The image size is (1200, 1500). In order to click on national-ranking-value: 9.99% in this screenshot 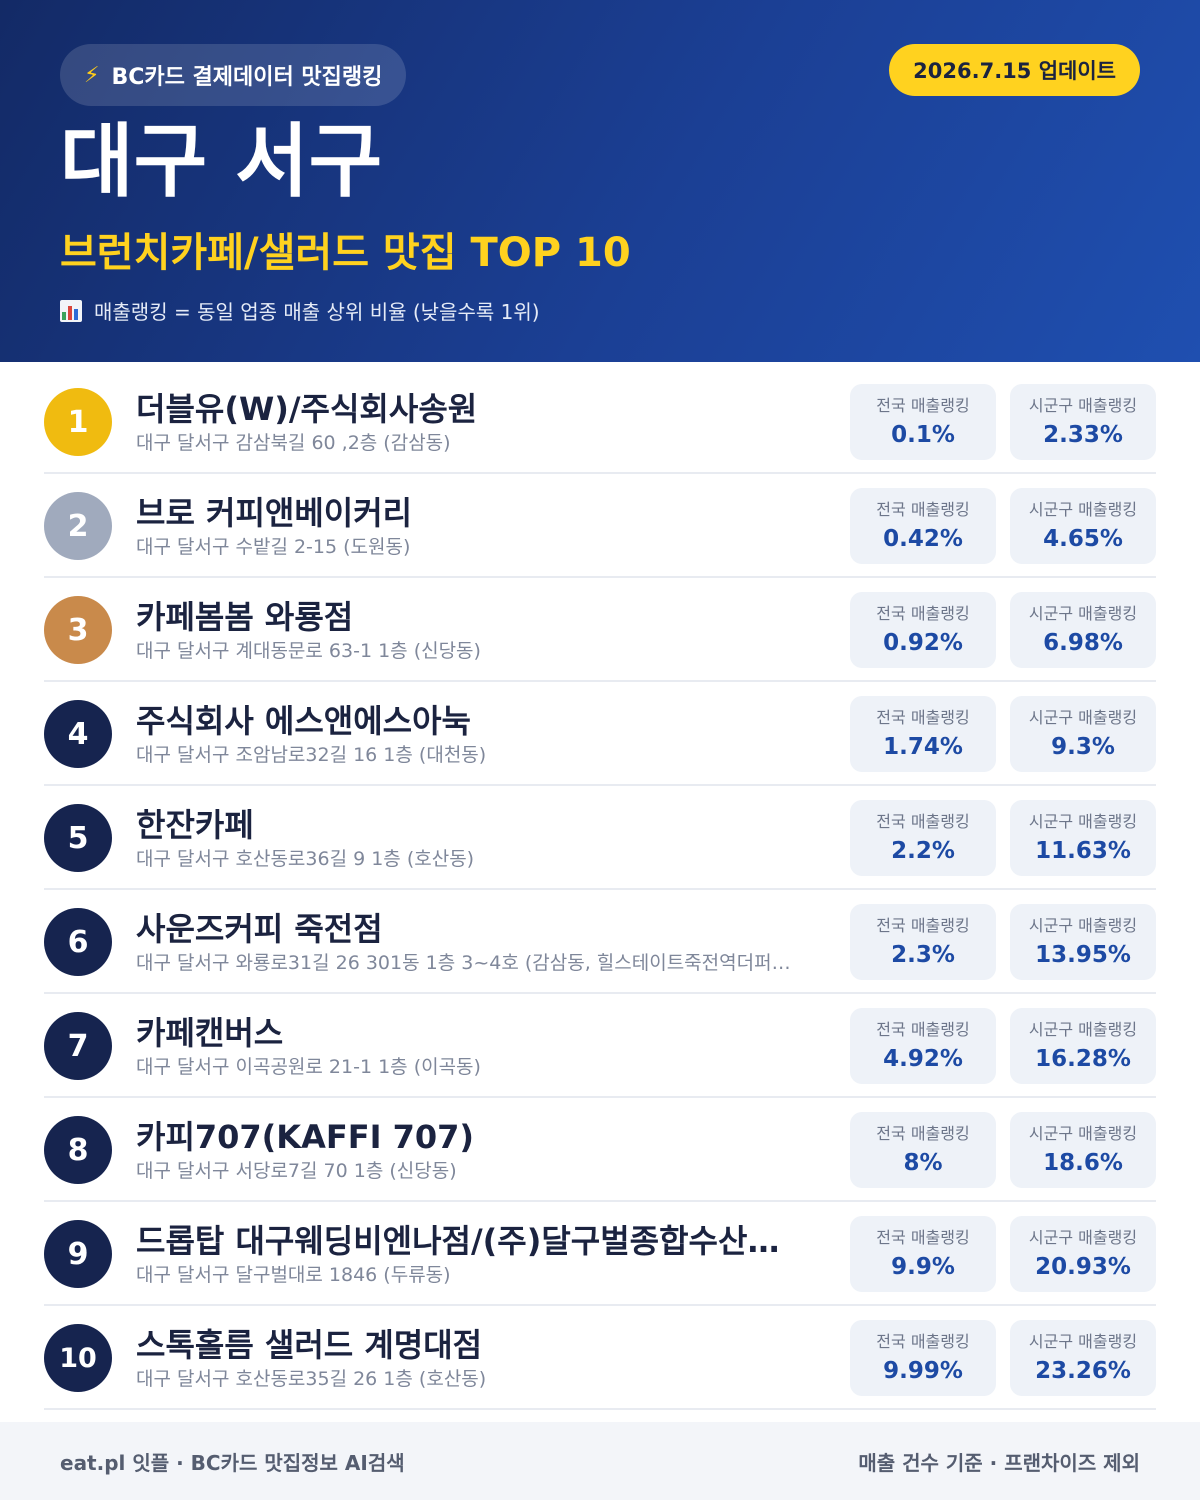, I will do `click(923, 1371)`.